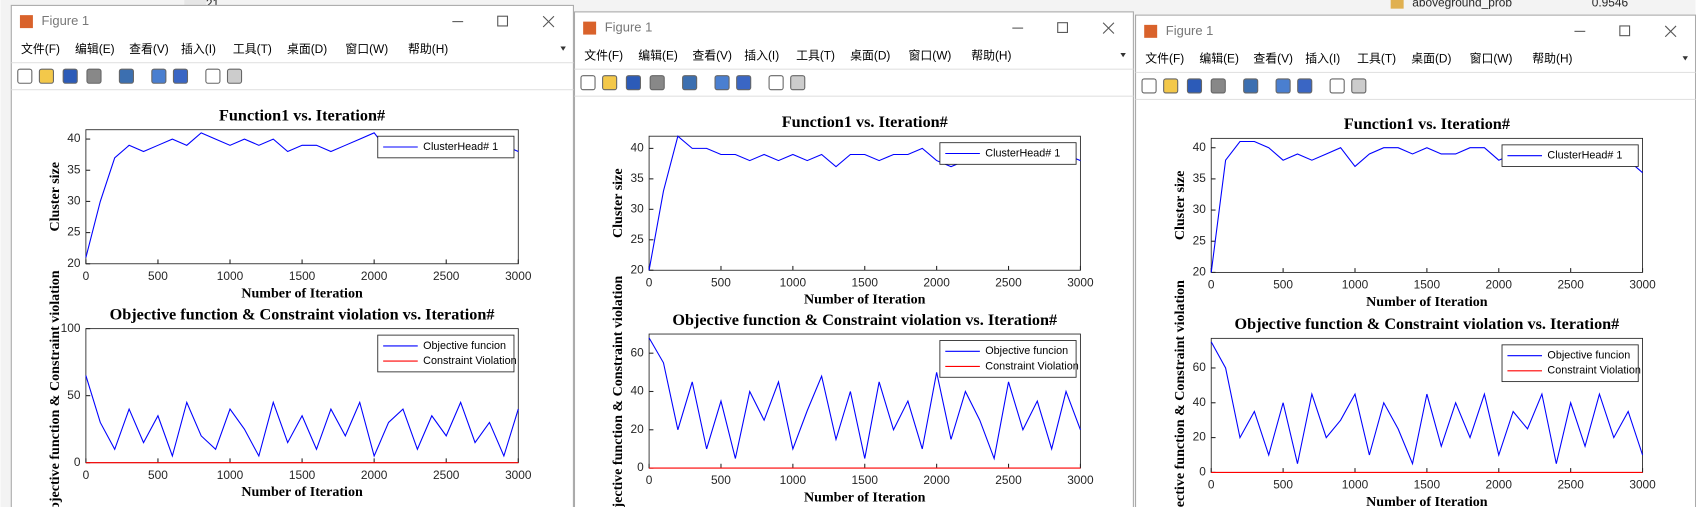 The width and height of the screenshot is (1696, 507). What do you see at coordinates (1151, 31) in the screenshot?
I see `app-icon` at bounding box center [1151, 31].